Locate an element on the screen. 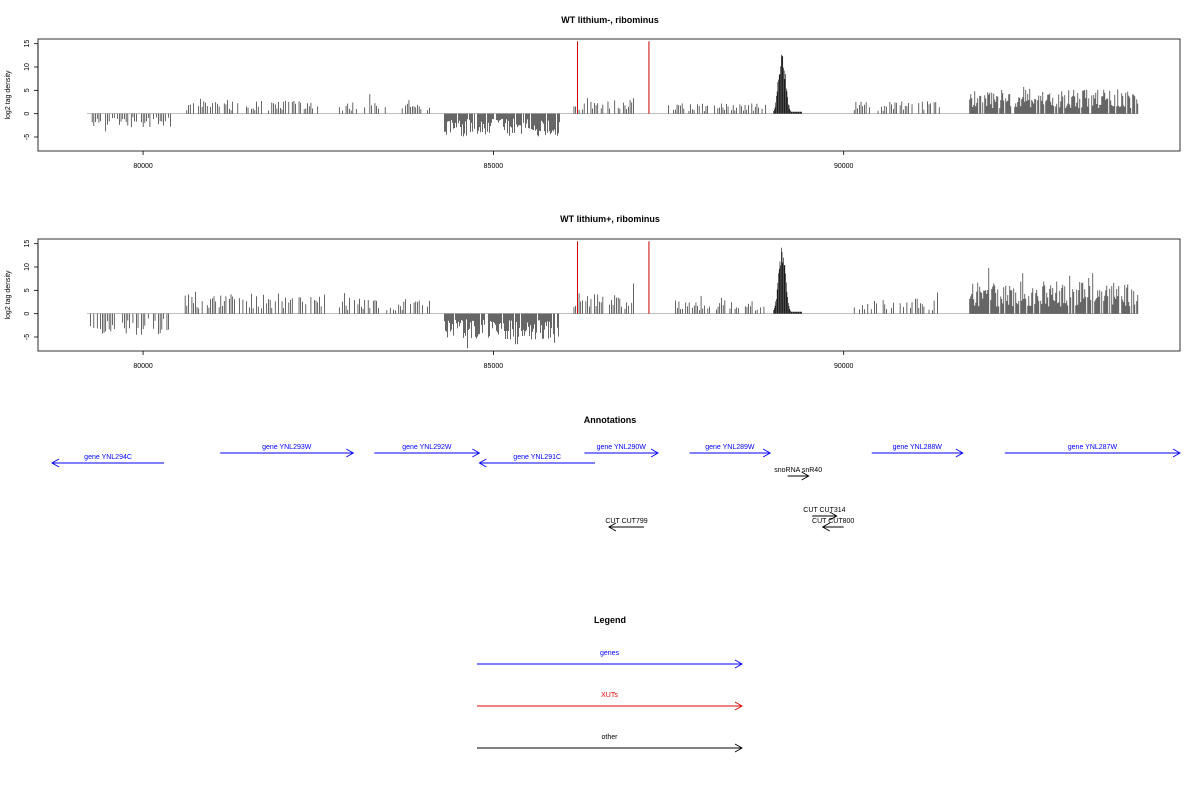 The image size is (1200, 800). legend: Legend genes XUTs other is located at coordinates (610, 684).